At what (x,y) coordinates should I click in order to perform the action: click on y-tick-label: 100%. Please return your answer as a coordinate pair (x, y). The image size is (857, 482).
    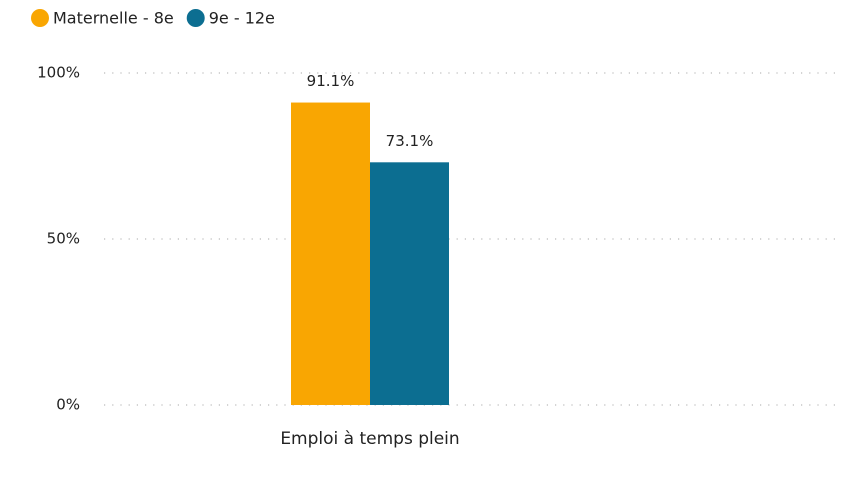
    Looking at the image, I should click on (58, 73).